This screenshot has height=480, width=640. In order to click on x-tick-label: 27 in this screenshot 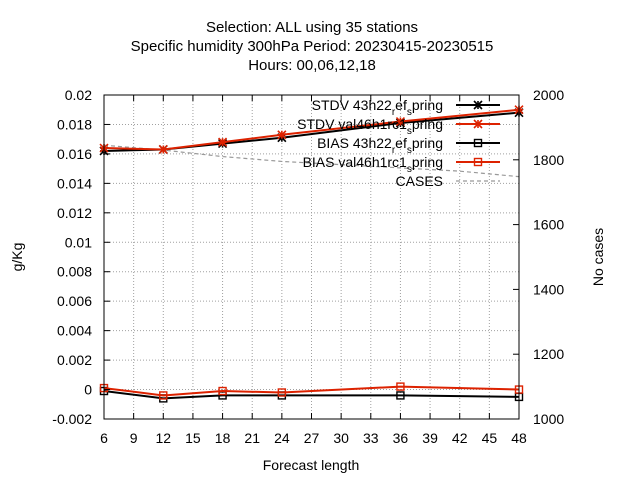, I will do `click(312, 438)`.